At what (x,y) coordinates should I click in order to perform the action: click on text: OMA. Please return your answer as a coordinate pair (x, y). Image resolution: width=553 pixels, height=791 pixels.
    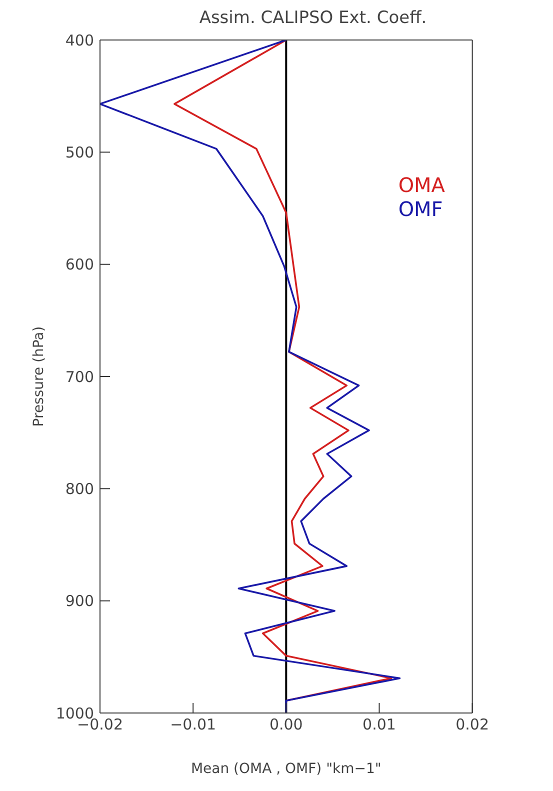
    Looking at the image, I should click on (421, 185).